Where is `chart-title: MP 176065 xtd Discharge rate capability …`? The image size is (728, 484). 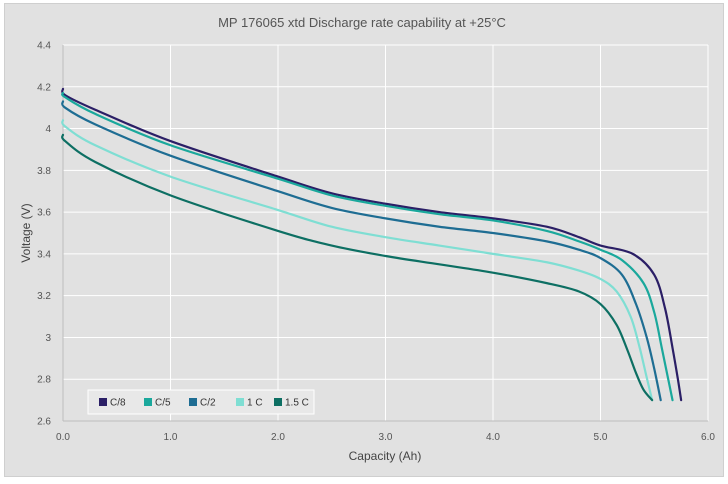 chart-title: MP 176065 xtd Discharge rate capability … is located at coordinates (362, 22).